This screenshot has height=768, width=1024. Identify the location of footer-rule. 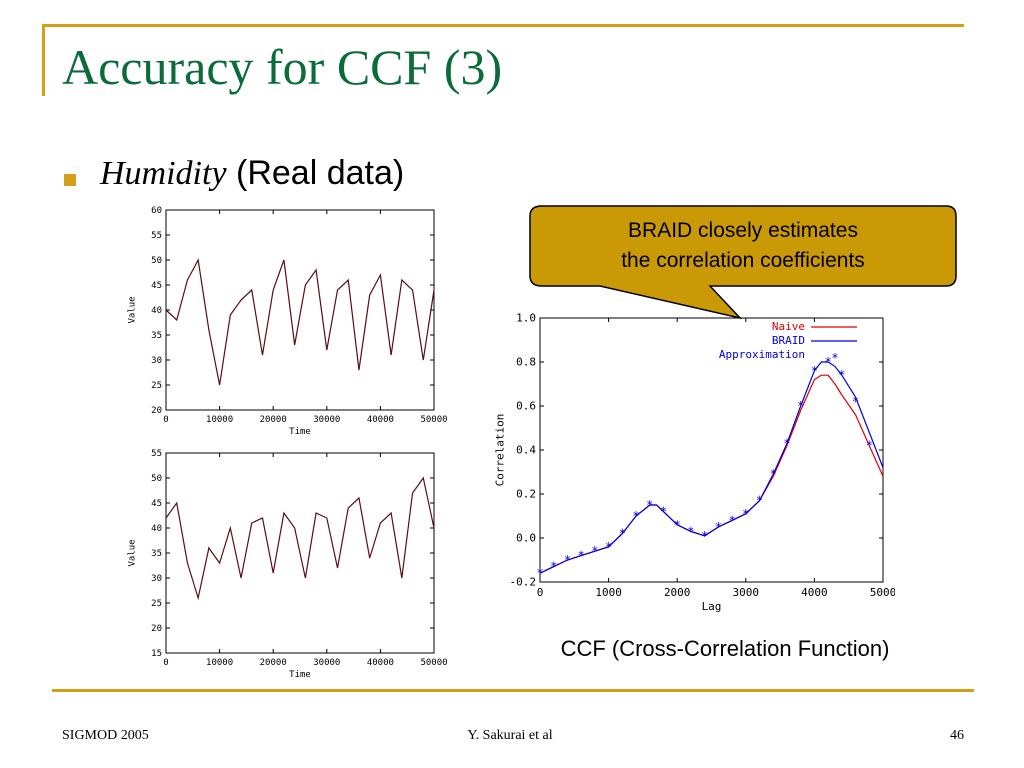
(513, 690).